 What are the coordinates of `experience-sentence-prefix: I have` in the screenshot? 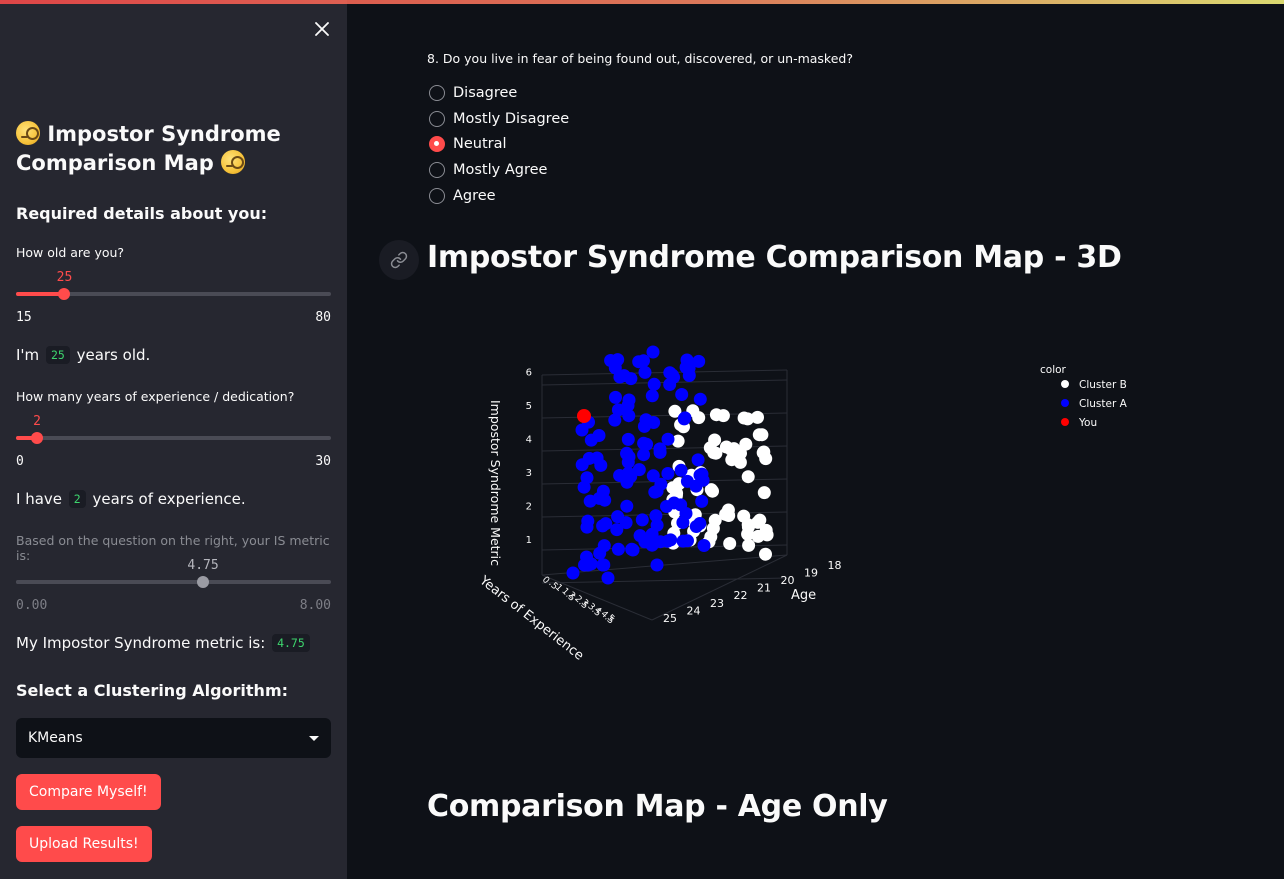 It's located at (39, 499).